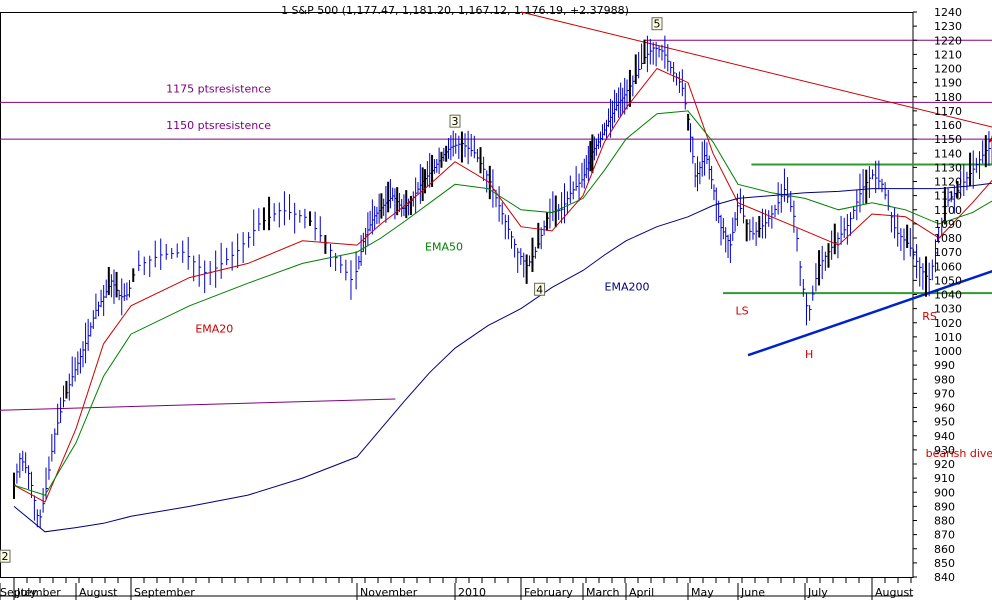 This screenshot has height=611, width=992. What do you see at coordinates (948, 12) in the screenshot?
I see `y-tick-label: 1240` at bounding box center [948, 12].